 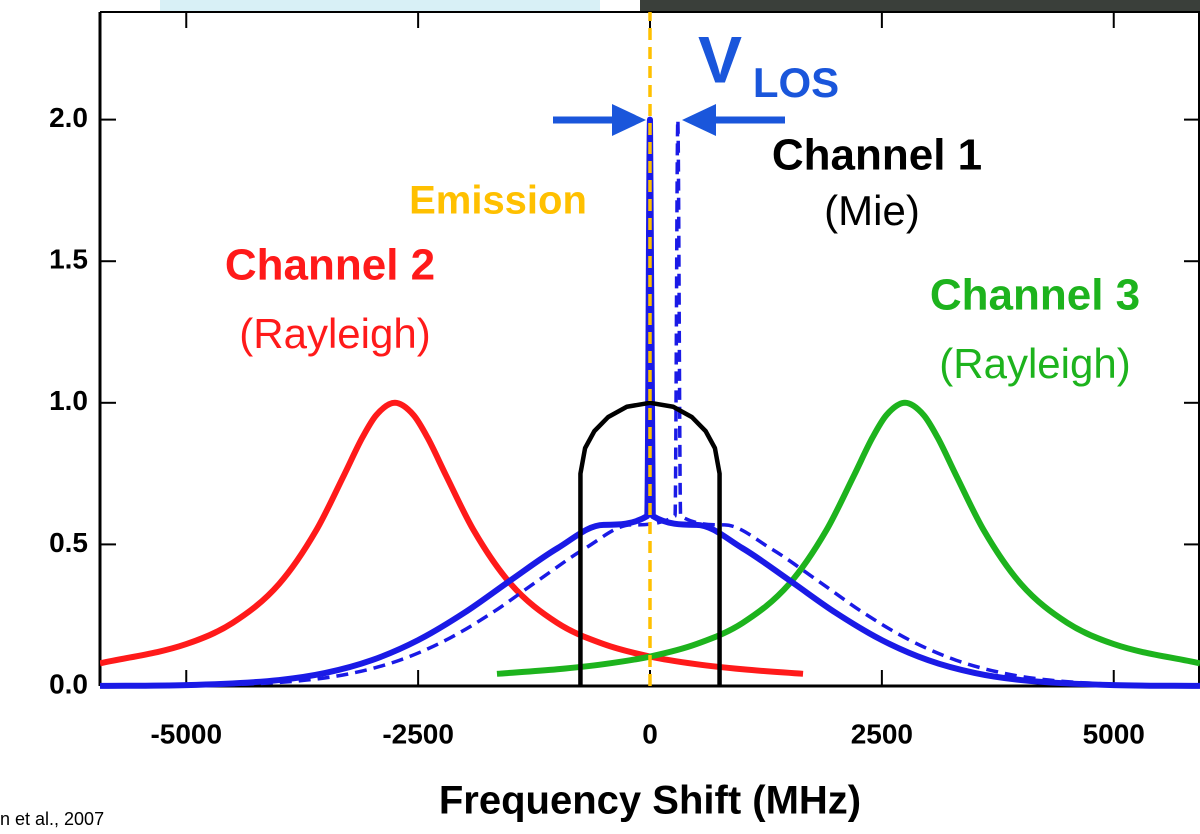 What do you see at coordinates (418, 733) in the screenshot?
I see `x-tick-label: -2500` at bounding box center [418, 733].